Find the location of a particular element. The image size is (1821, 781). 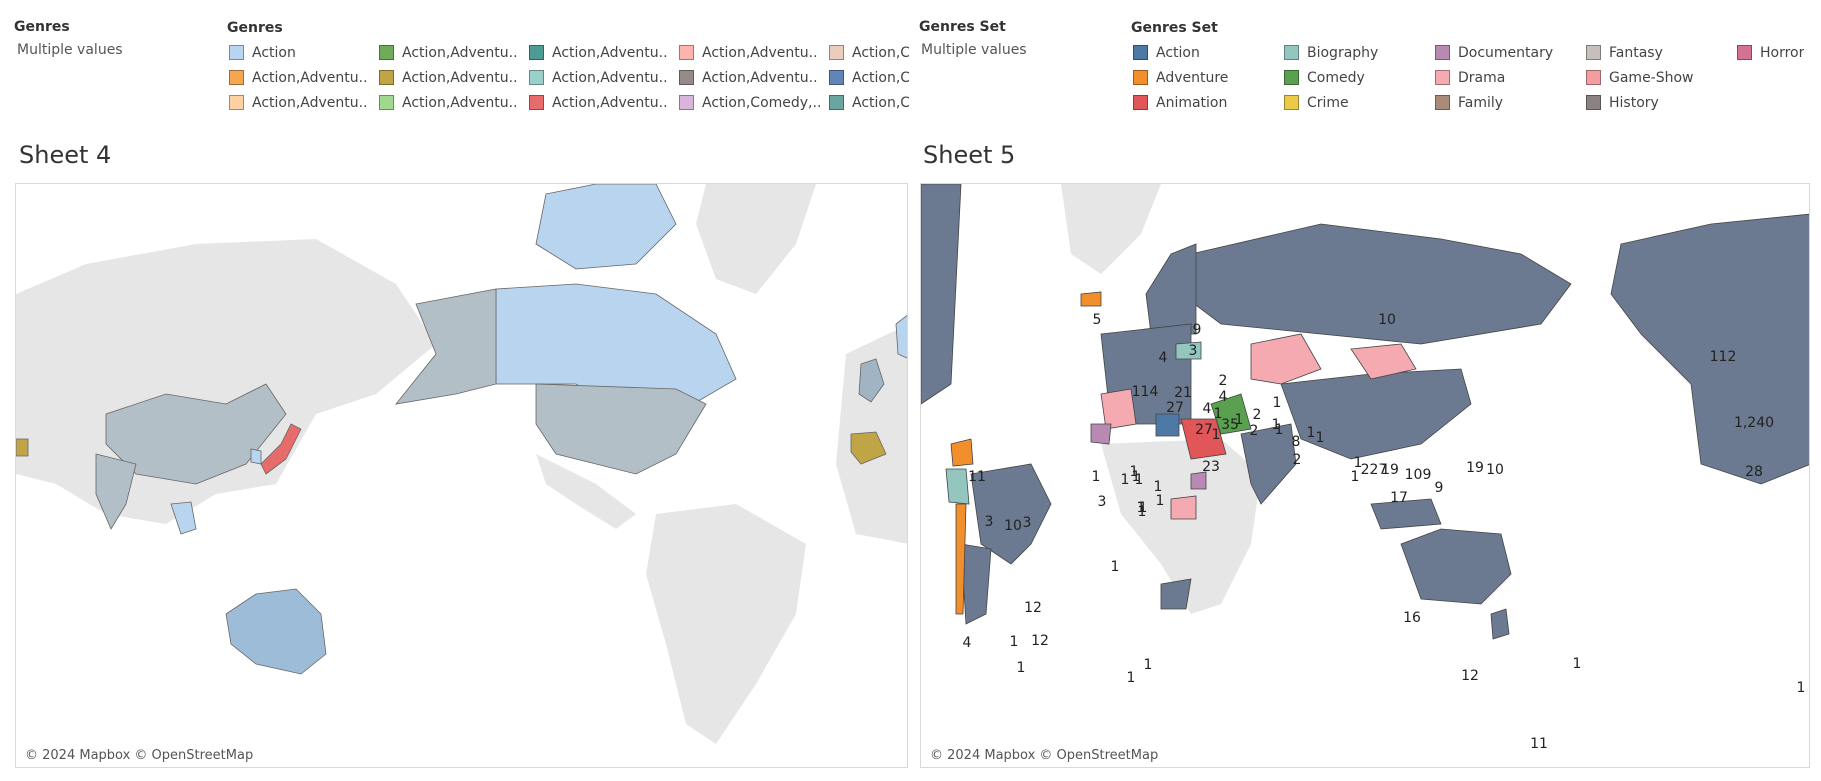

greenland-land-shape is located at coordinates (1111, 229).